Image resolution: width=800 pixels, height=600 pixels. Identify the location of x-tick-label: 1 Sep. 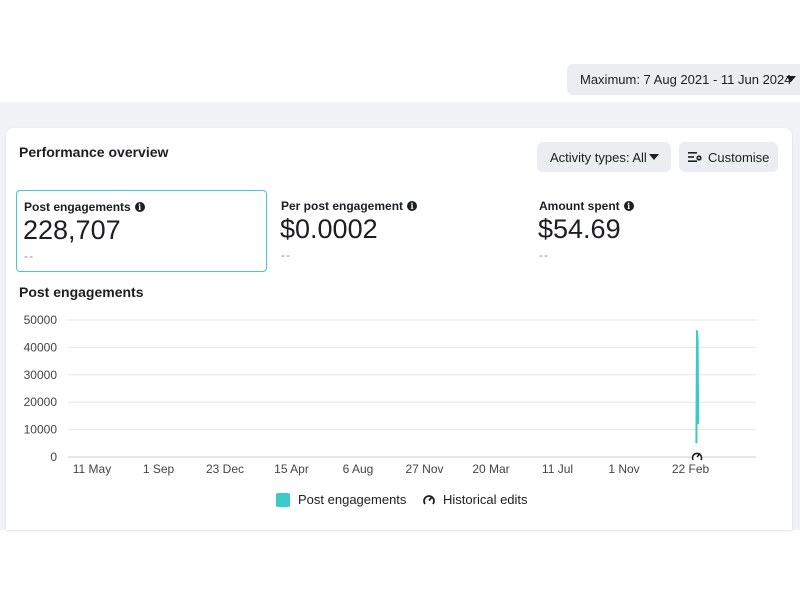
(159, 469).